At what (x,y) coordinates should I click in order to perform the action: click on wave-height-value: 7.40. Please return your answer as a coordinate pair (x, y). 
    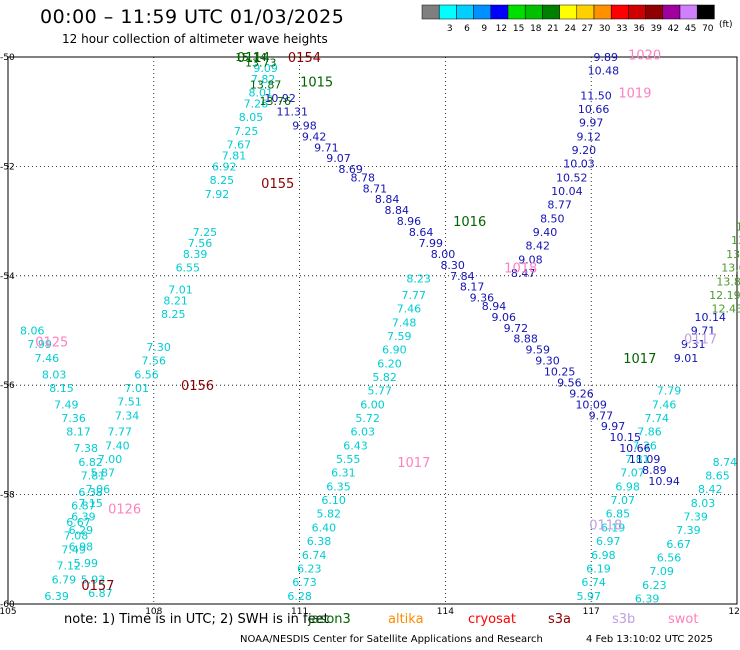
    Looking at the image, I should click on (117, 445).